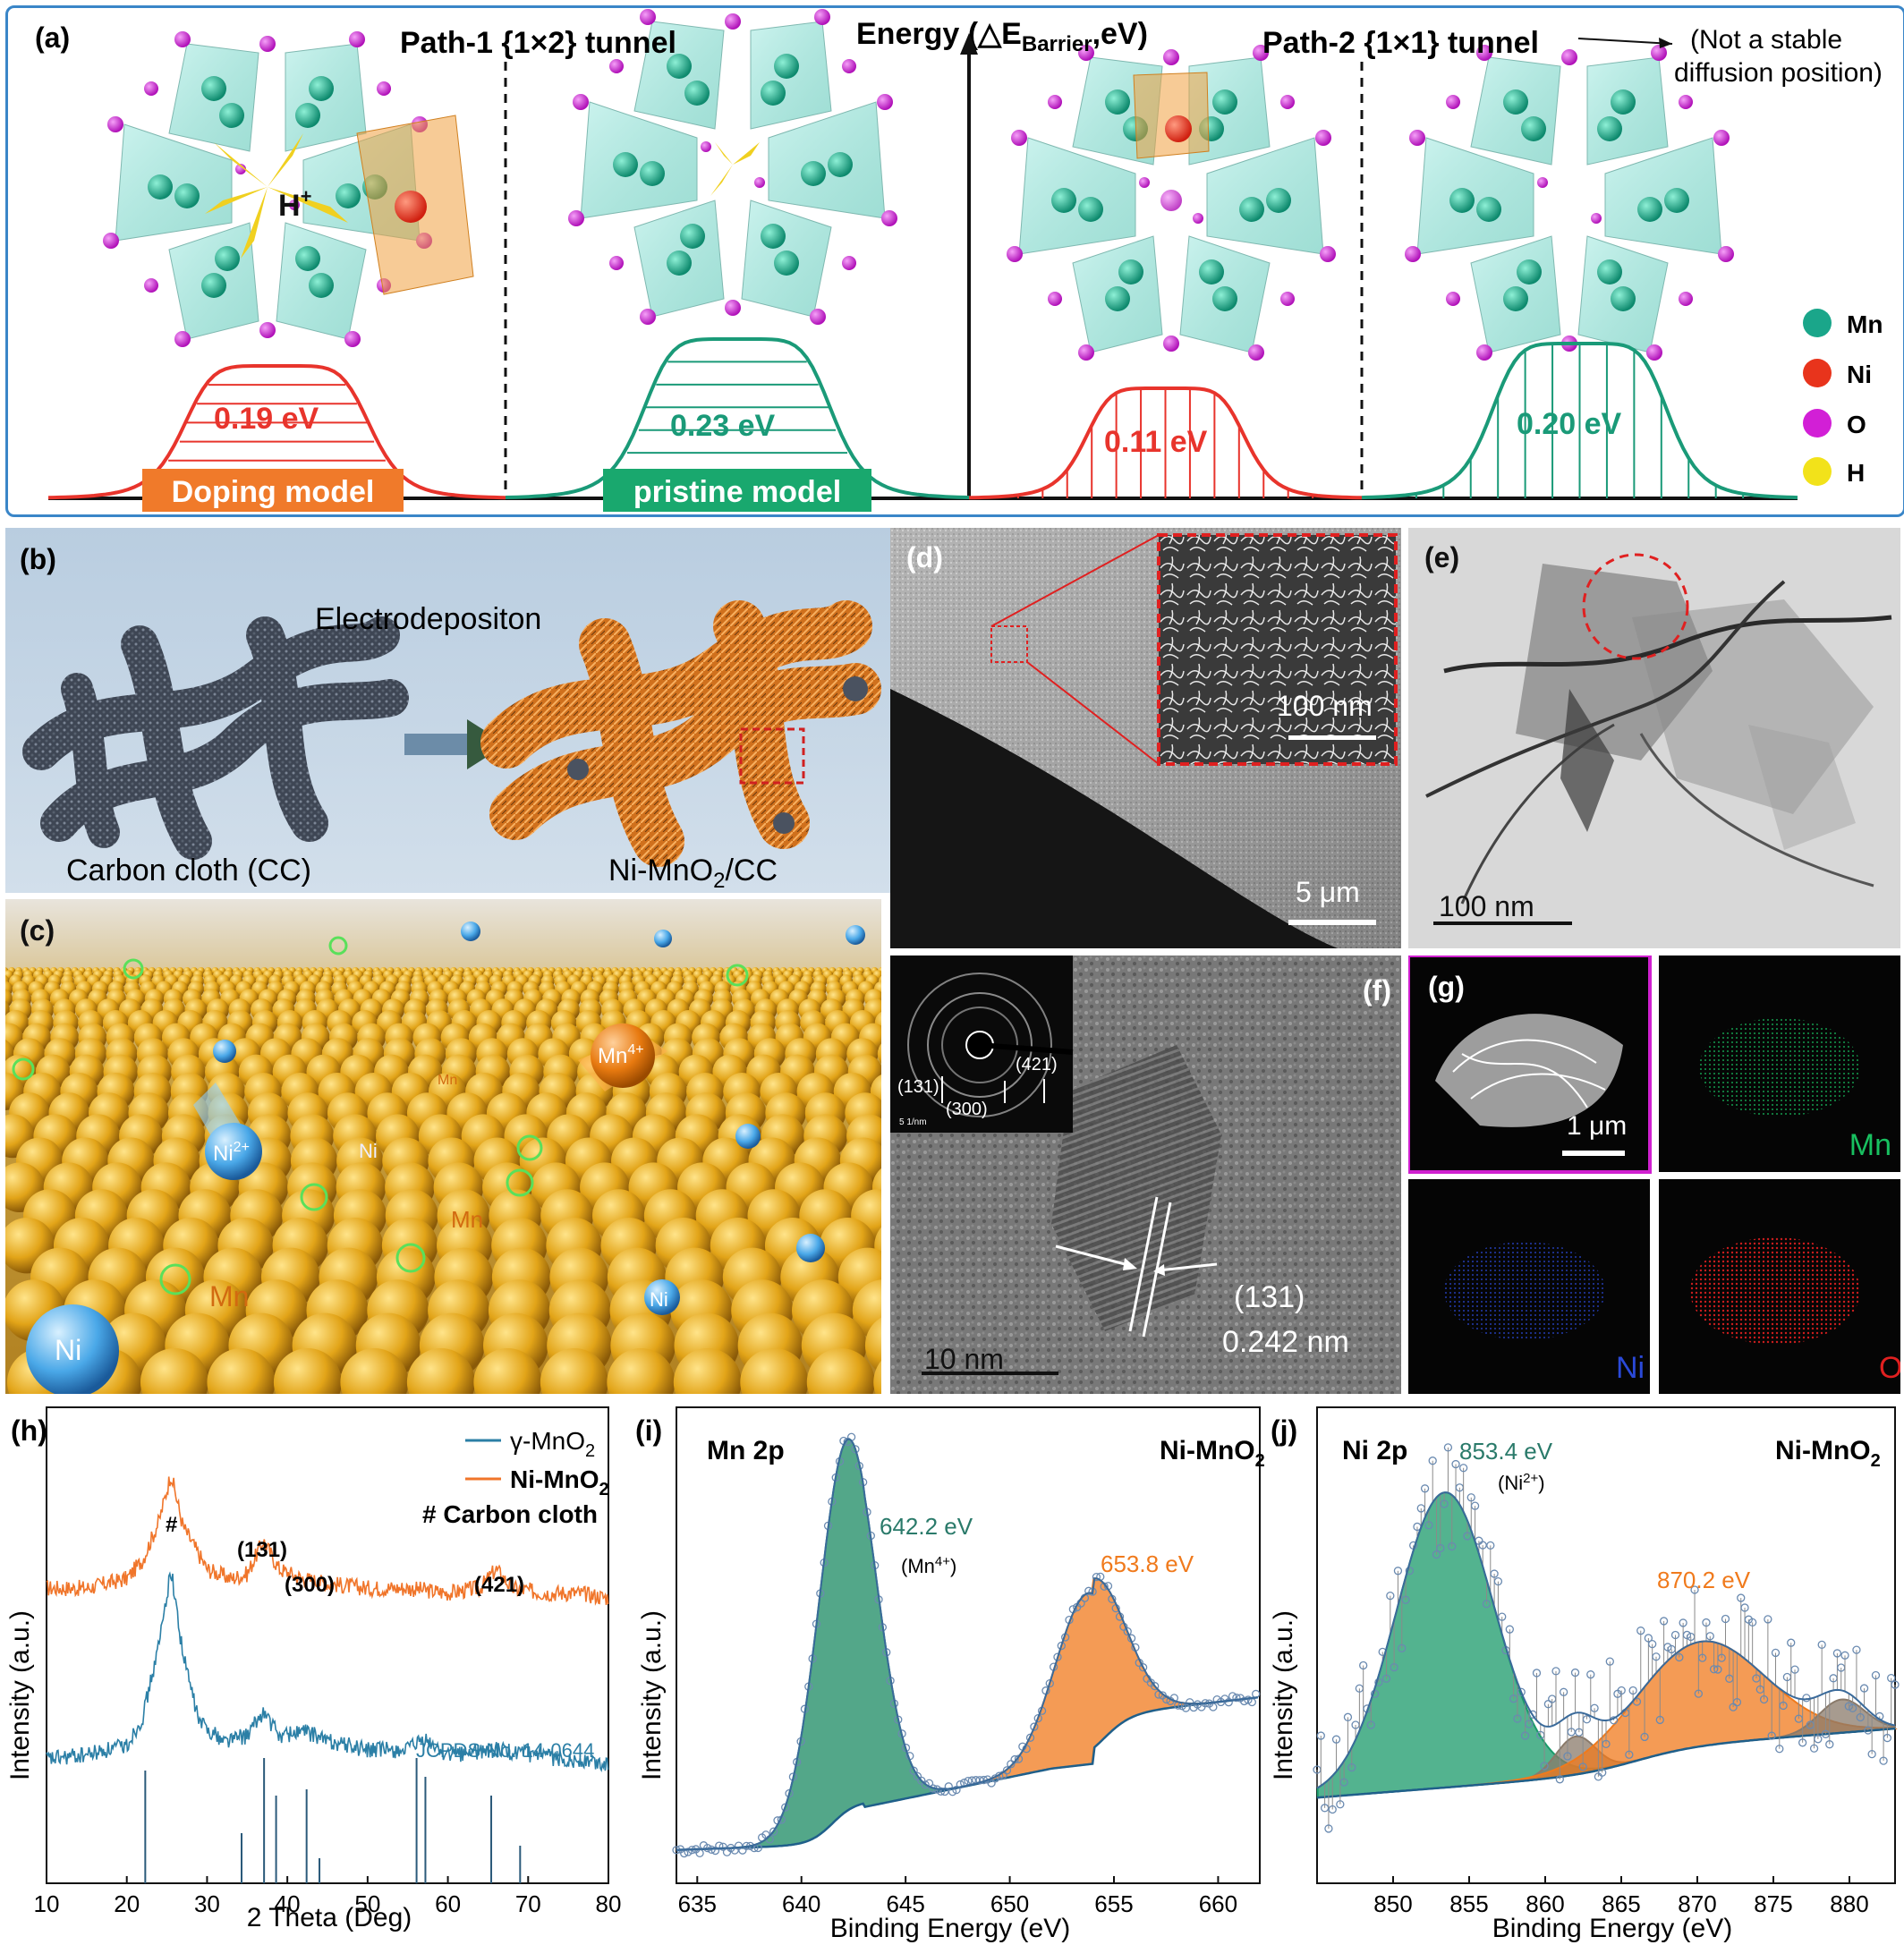  Describe the element at coordinates (1277, 650) in the screenshot. I see `zoom-inset` at that location.